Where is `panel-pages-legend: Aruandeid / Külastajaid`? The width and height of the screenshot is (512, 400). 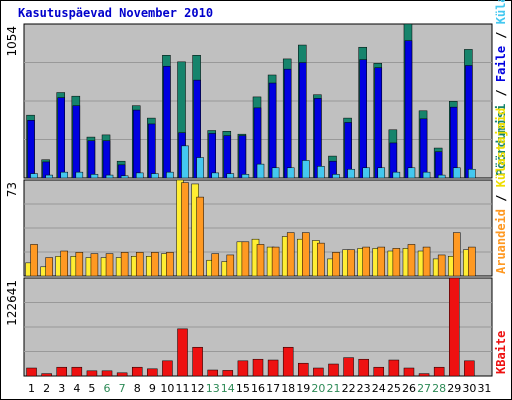
panel-pages-legend: Aruandeid / Külastajaid is located at coordinates (501, 191).